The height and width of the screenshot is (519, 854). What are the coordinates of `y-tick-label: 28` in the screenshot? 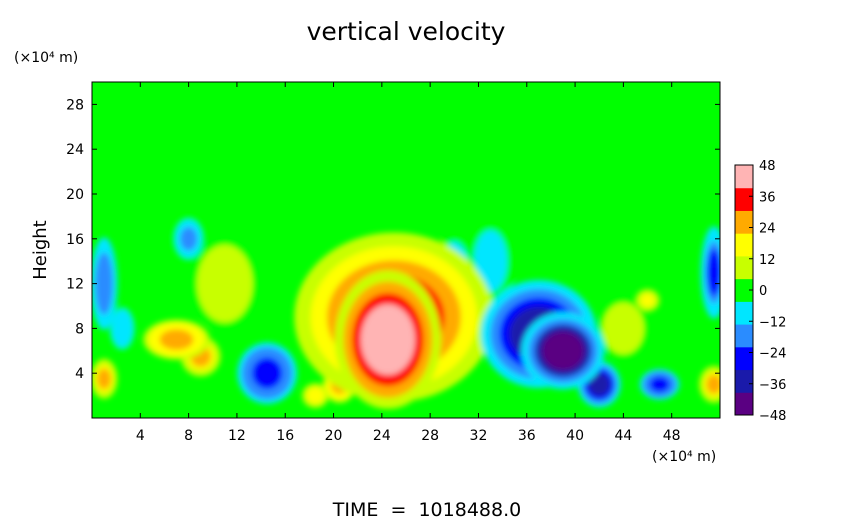 It's located at (75, 105).